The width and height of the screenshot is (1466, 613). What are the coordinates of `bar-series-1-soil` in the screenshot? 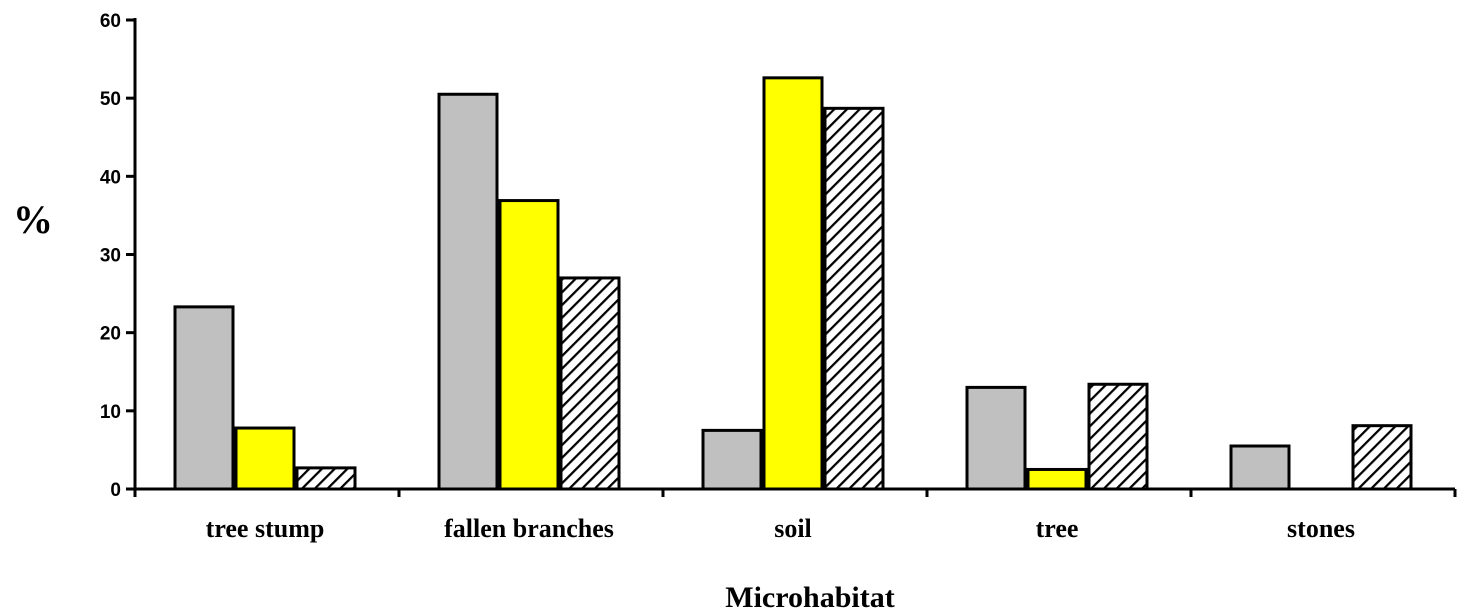 It's located at (732, 459).